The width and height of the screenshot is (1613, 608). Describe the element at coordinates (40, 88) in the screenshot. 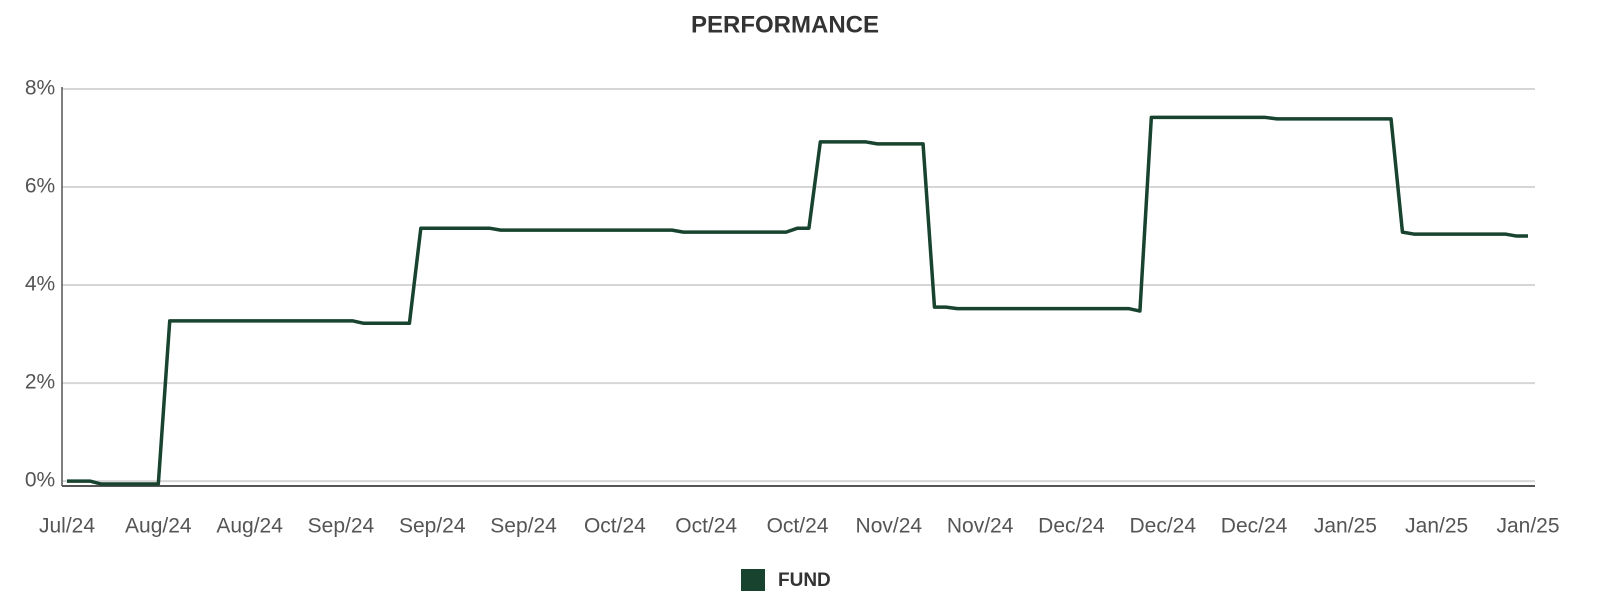

I see `y-tick-label: 8%` at that location.